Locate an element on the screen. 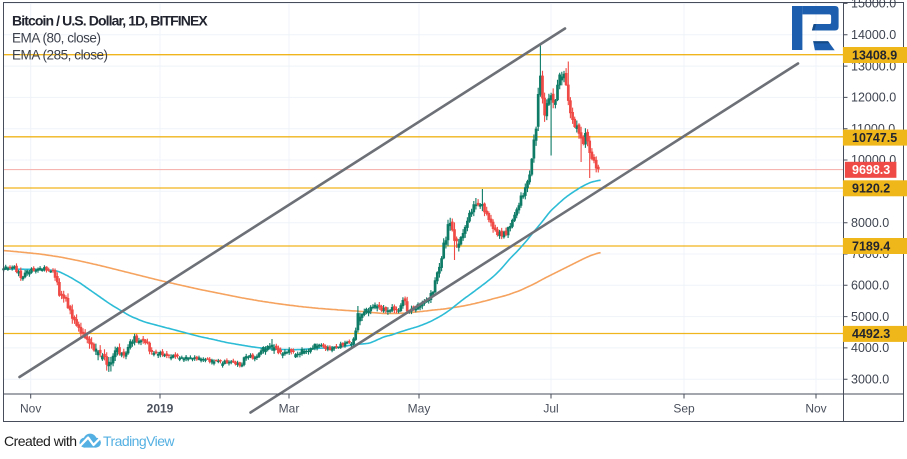  svg-text: Created with is located at coordinates (40, 441).